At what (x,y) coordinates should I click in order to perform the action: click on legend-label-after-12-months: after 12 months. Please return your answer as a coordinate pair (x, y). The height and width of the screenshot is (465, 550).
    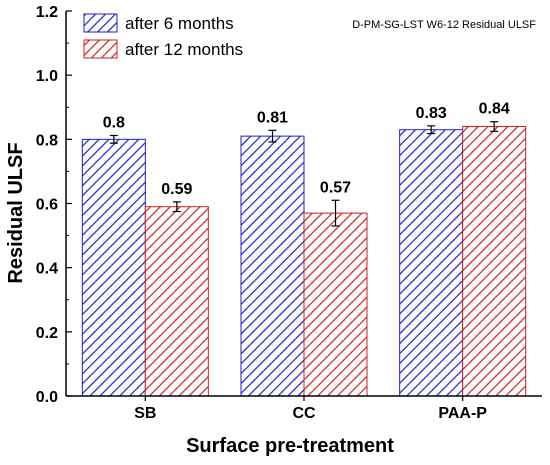
    Looking at the image, I should click on (184, 49).